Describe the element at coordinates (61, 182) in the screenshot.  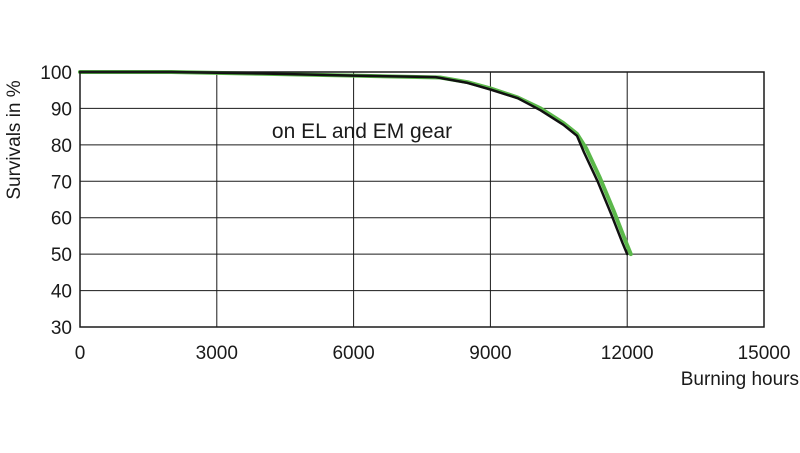
I see `y-tick-label: 70` at that location.